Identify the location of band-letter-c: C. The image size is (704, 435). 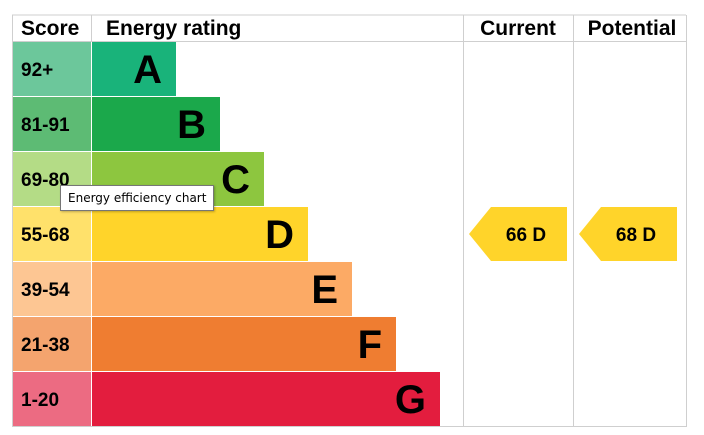
(235, 180).